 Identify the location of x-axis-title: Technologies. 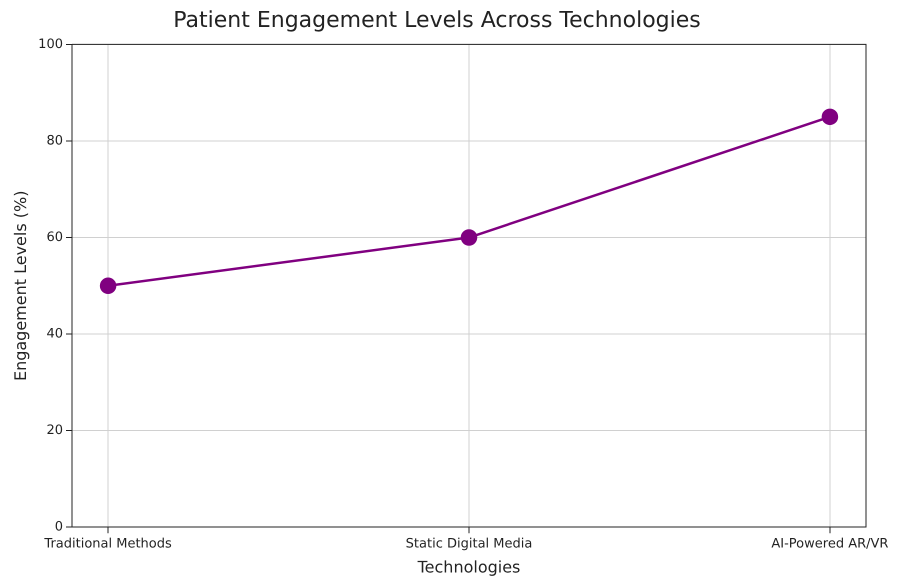
(468, 567).